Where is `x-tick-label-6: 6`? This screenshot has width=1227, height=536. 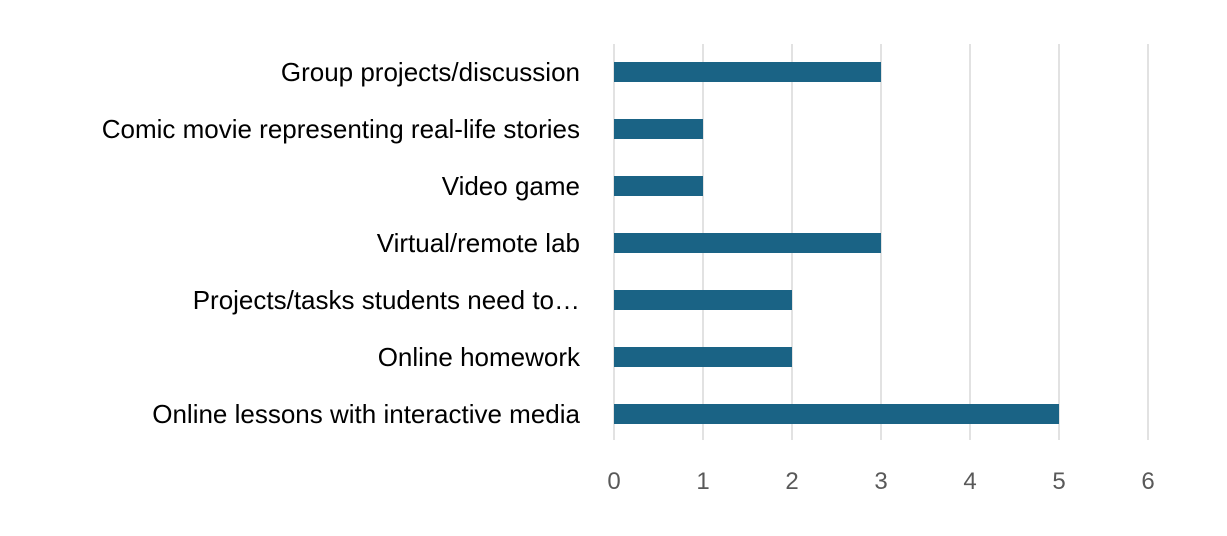
x-tick-label-6: 6 is located at coordinates (1147, 481).